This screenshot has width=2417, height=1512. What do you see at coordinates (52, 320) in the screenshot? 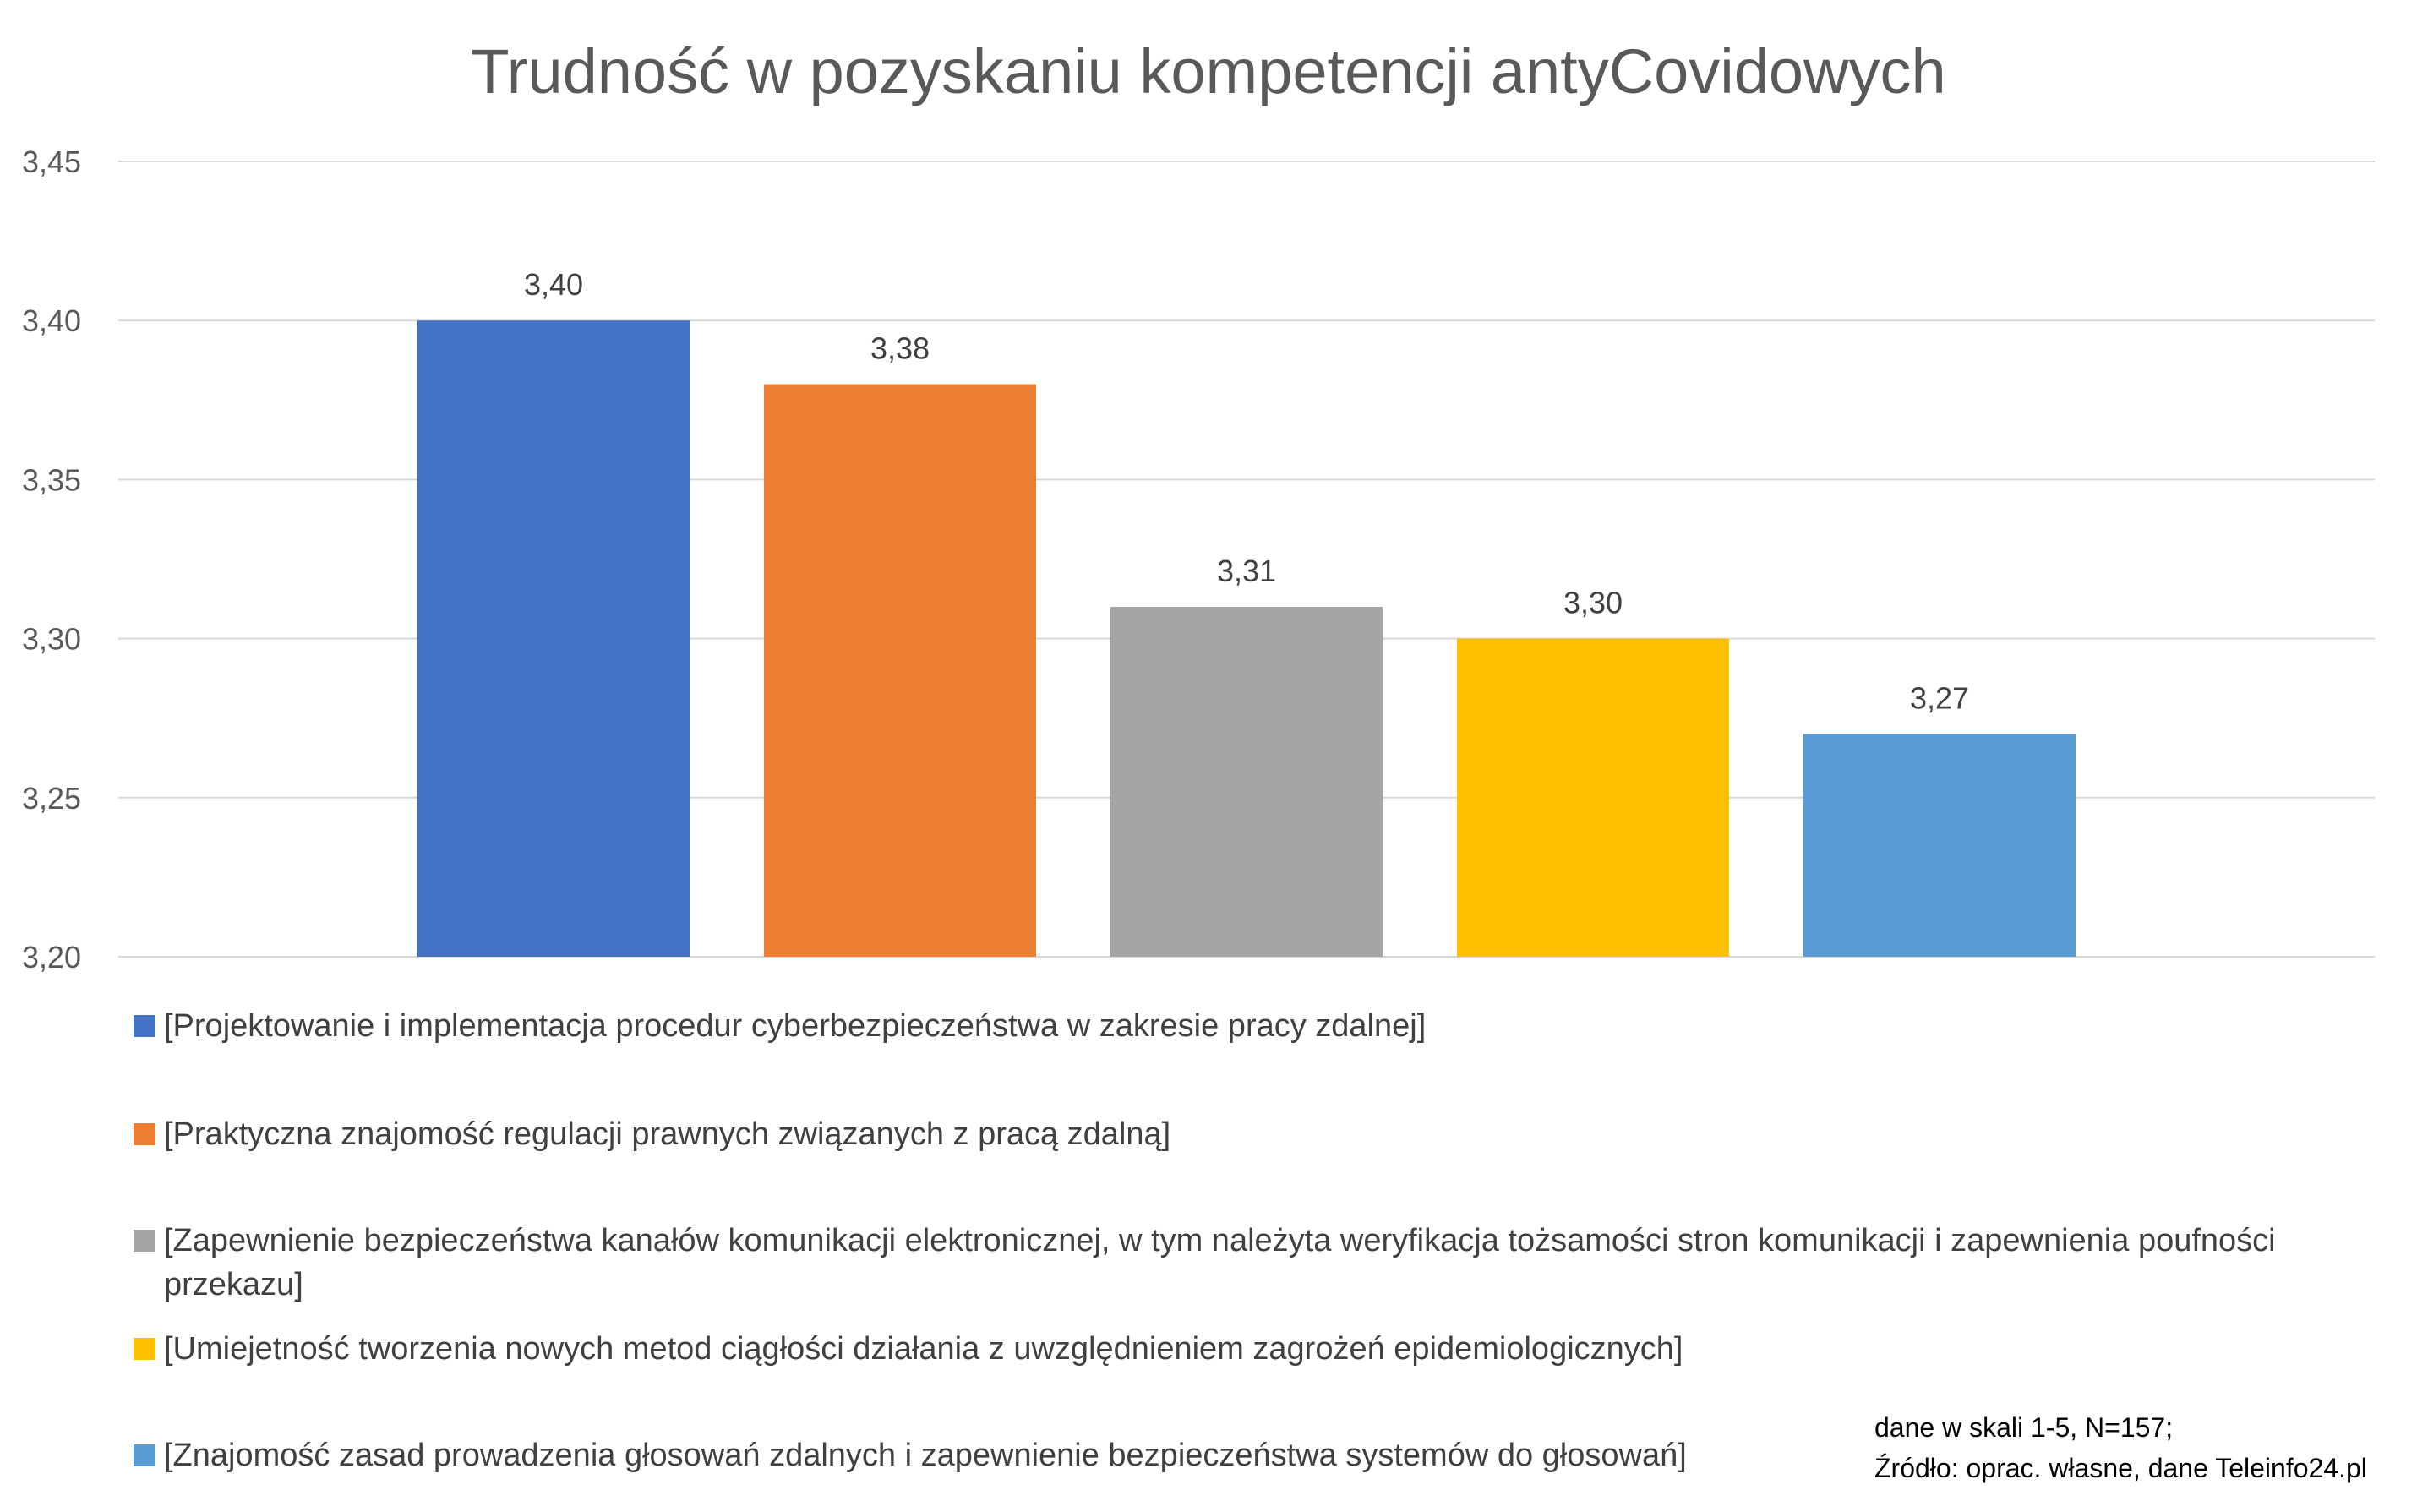
I see `y-tick-label: 3,40` at bounding box center [52, 320].